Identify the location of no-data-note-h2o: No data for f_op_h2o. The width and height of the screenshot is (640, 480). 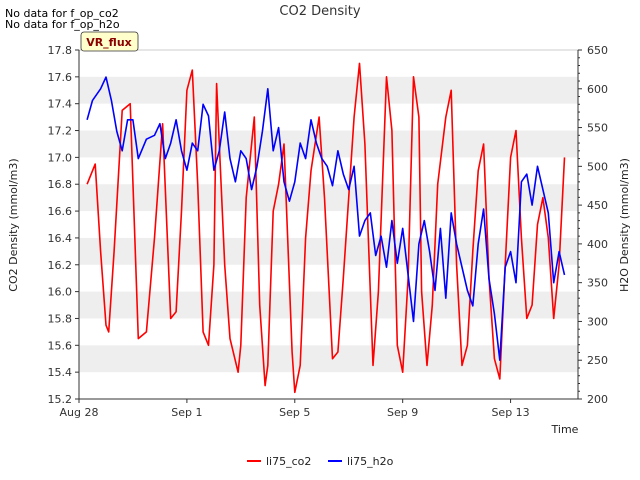
(62, 24).